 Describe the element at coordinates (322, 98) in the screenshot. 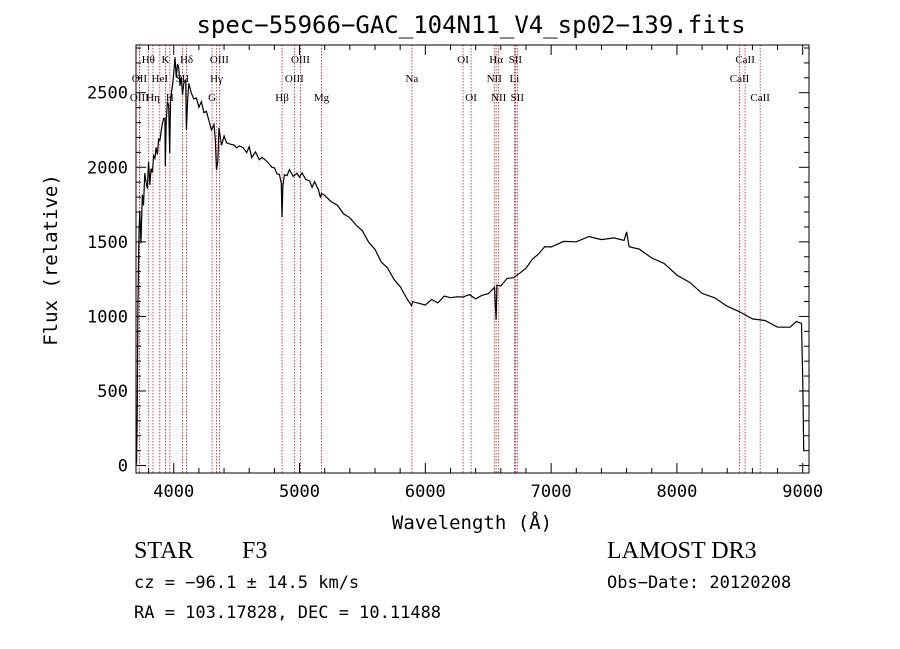

I see `line-label-15: Mg` at that location.